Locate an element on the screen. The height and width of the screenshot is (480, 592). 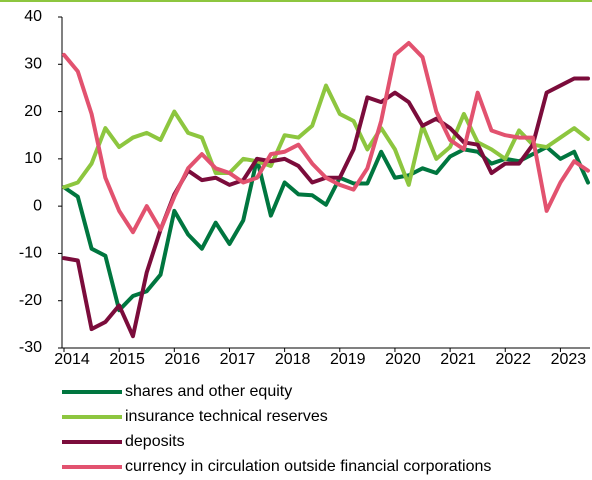
x-tick-label: 2023 is located at coordinates (569, 359).